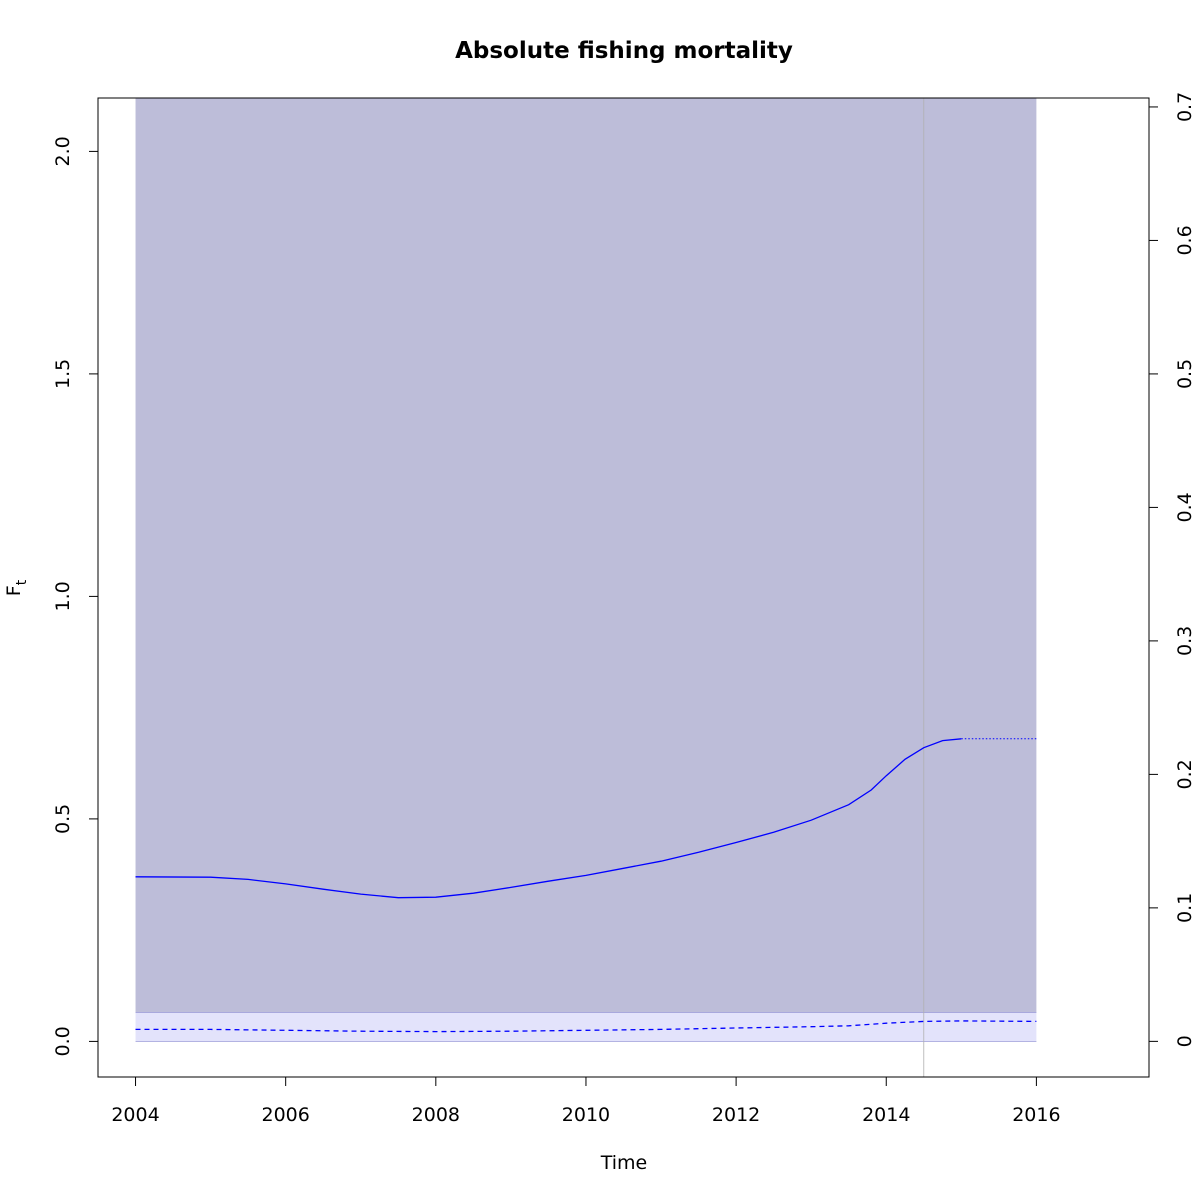  I want to click on series-line-dashed, so click(586, 1026).